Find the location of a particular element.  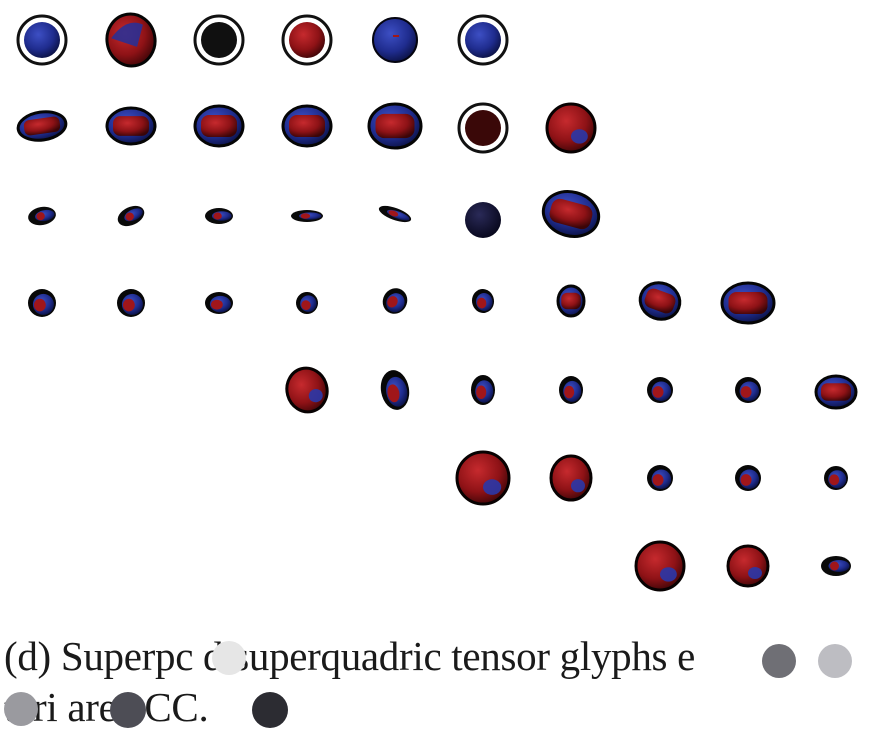

tensor-glyph-ring-black is located at coordinates (219, 40).